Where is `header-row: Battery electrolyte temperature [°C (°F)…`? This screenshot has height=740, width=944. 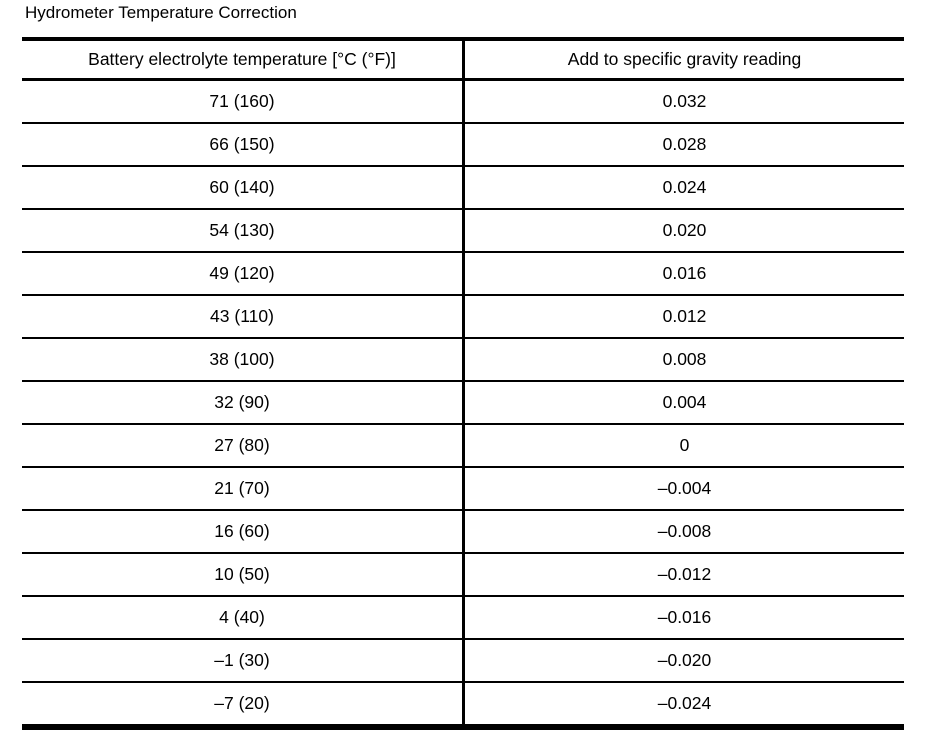 header-row: Battery electrolyte temperature [°C (°F)… is located at coordinates (463, 60).